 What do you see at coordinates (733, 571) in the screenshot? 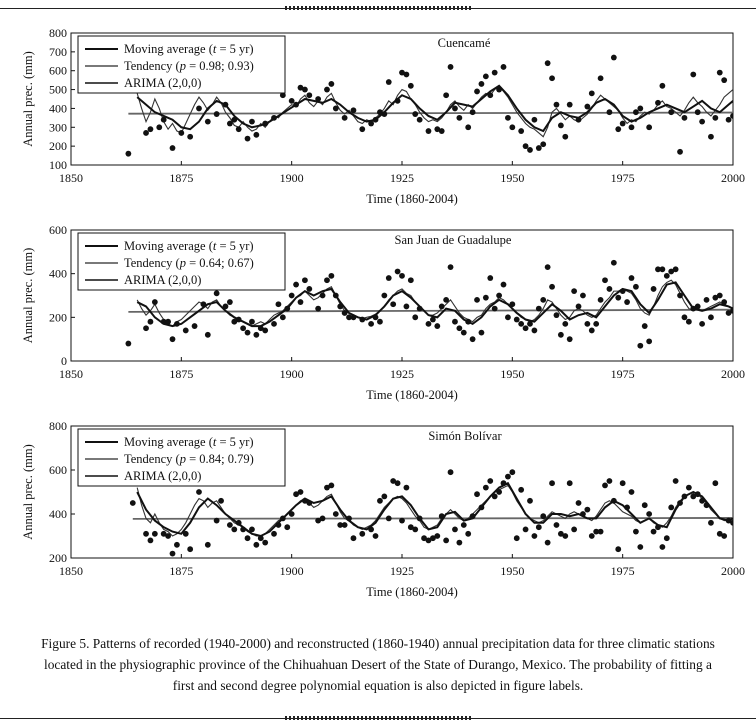
I see `x-tick-label: 2000` at bounding box center [733, 571].